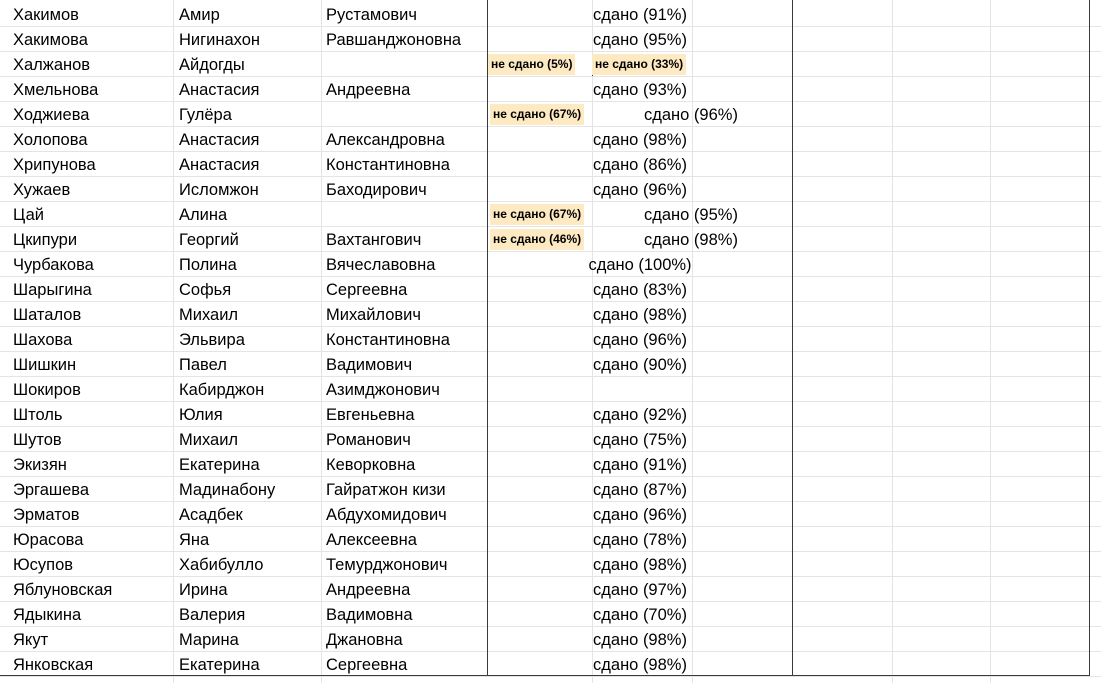 The width and height of the screenshot is (1101, 683). I want to click on first-name-cell: Кабирджон, so click(222, 390).